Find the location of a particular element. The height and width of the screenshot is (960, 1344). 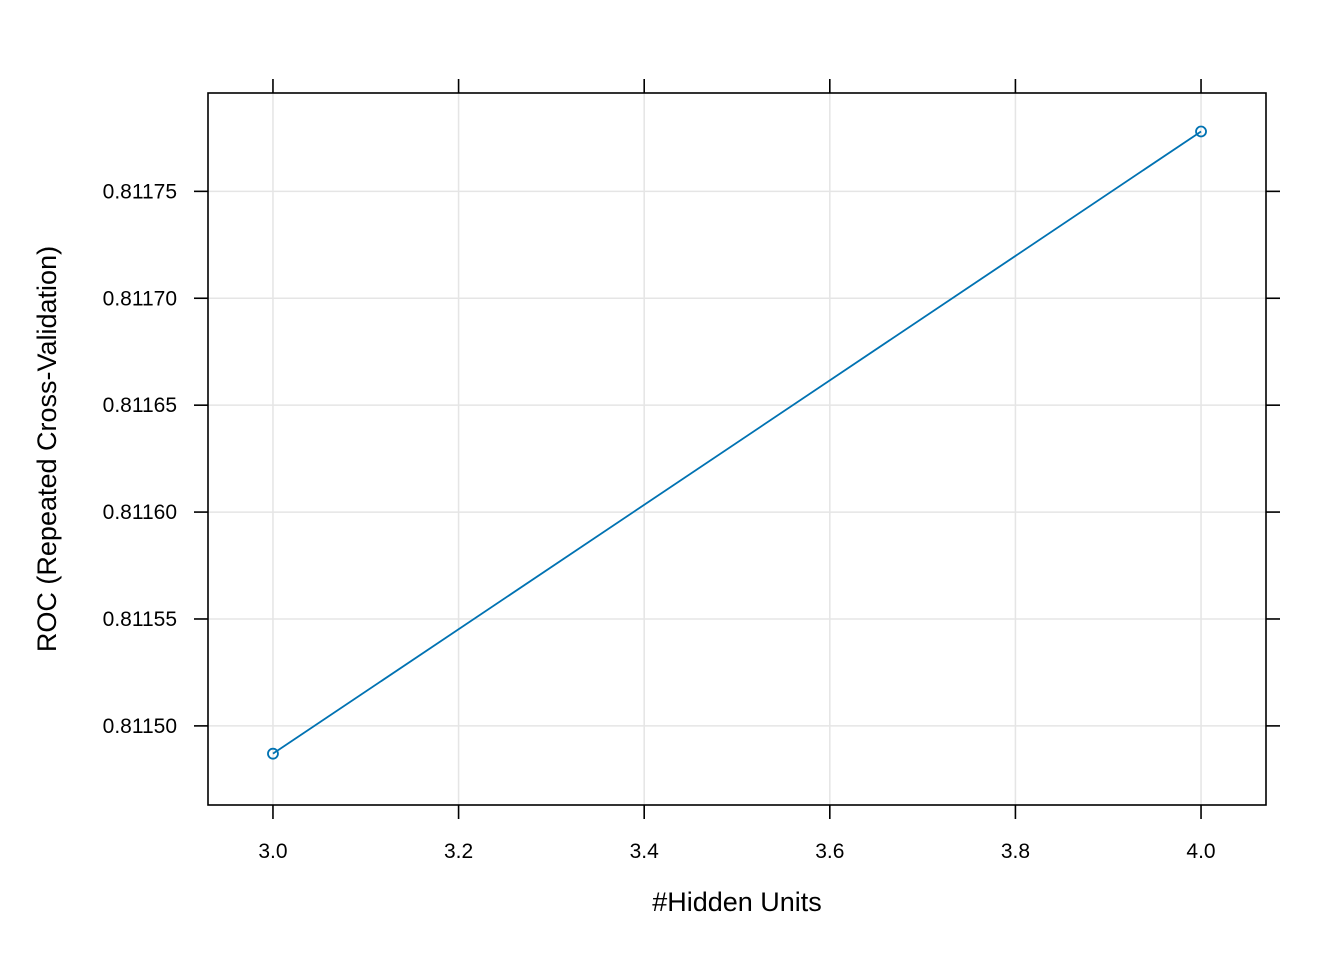

y-axis-title: ROC (Repeated Cross-Validation) is located at coordinates (47, 449).